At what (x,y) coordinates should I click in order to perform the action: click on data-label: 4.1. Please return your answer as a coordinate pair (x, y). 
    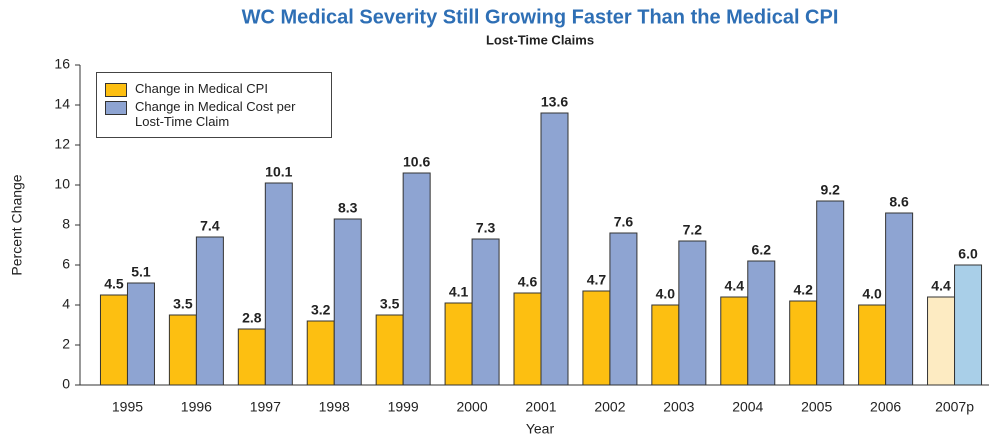
    Looking at the image, I should click on (459, 292).